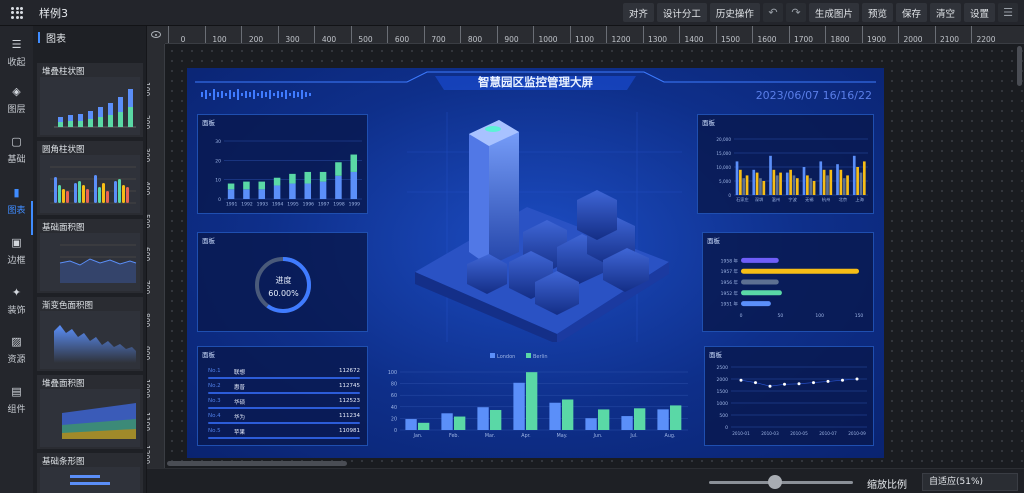 Image resolution: width=1024 pixels, height=493 pixels. Describe the element at coordinates (149, 455) in the screenshot. I see `ruler-tick-label: 1200` at that location.